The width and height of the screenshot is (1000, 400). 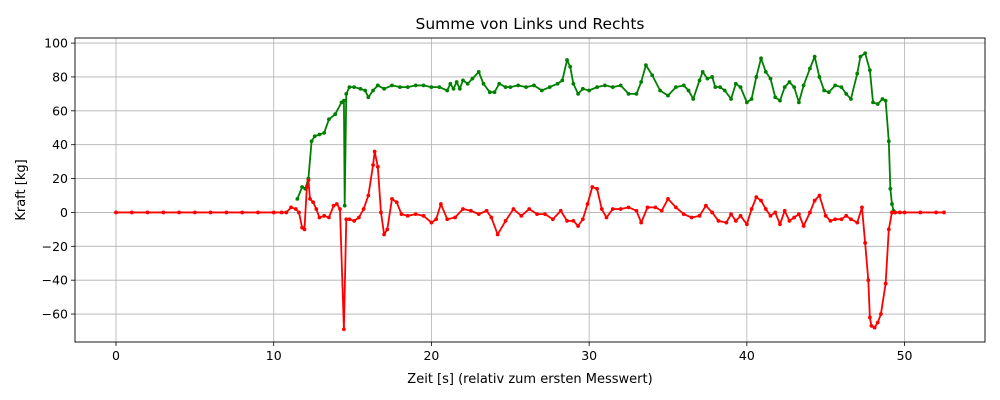 What do you see at coordinates (21, 189) in the screenshot?
I see `y-axis-title: Kraft [kg]` at bounding box center [21, 189].